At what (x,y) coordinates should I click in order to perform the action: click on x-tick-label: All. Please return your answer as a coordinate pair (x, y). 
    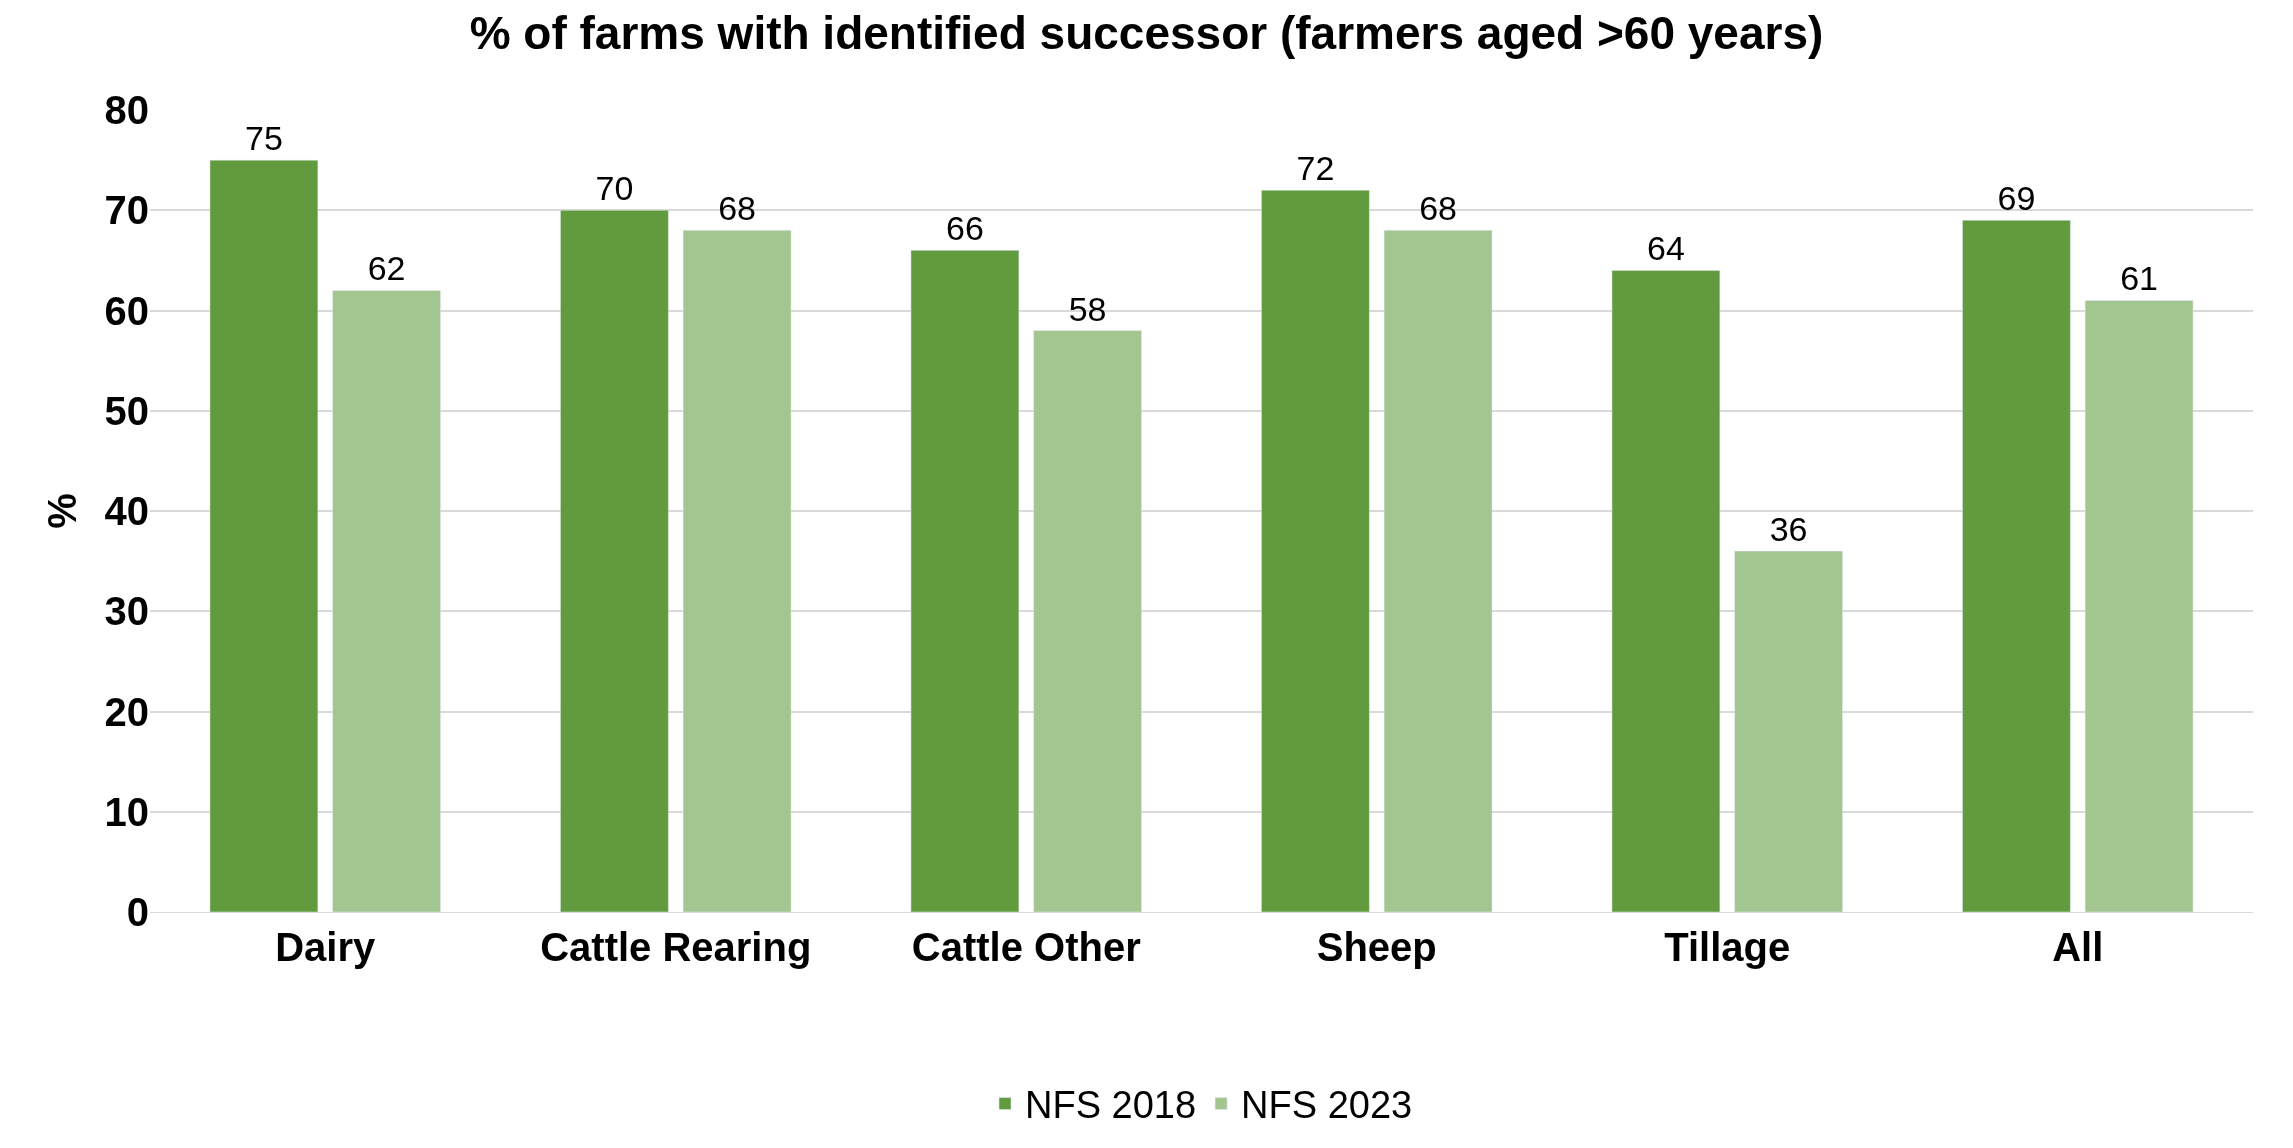
    Looking at the image, I should click on (2078, 947).